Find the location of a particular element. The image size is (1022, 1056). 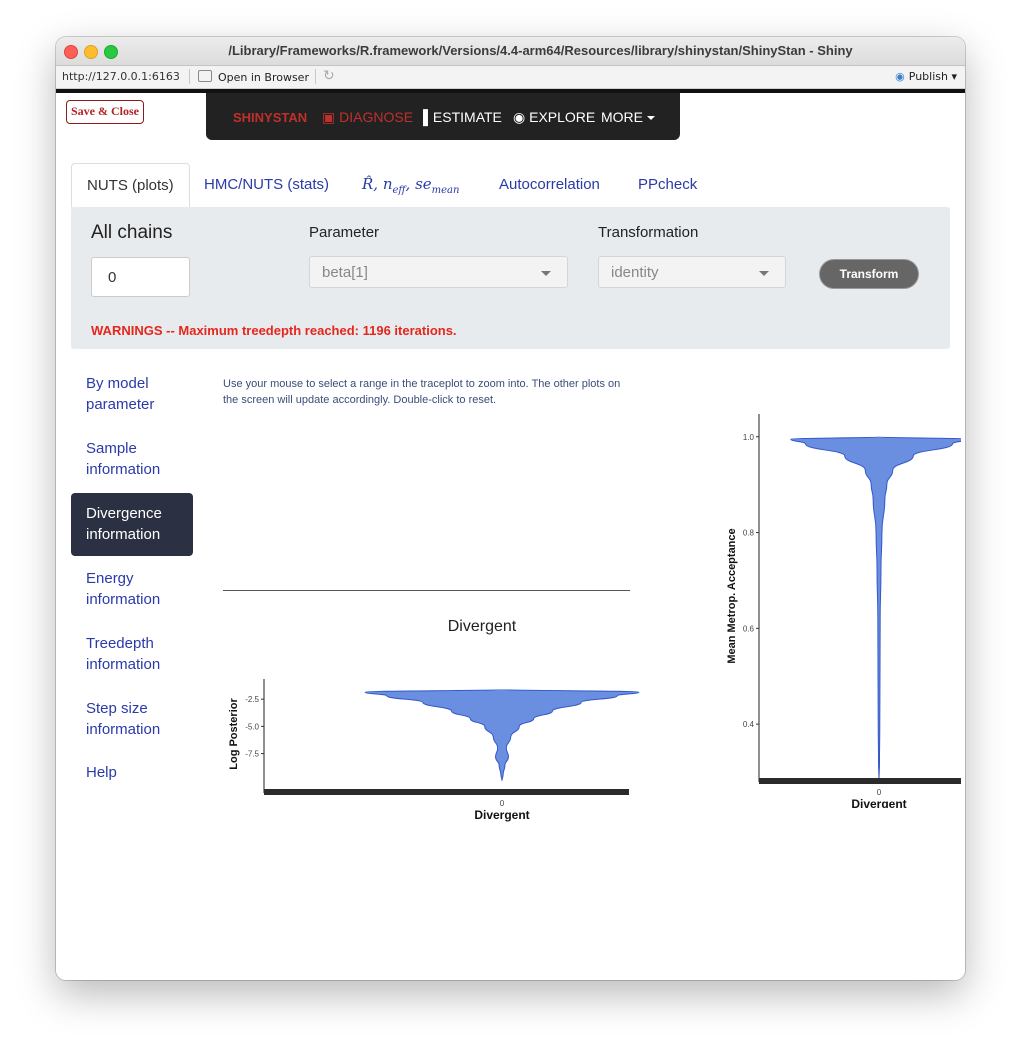

sidebar-item-label: Step size is located at coordinates (117, 708).